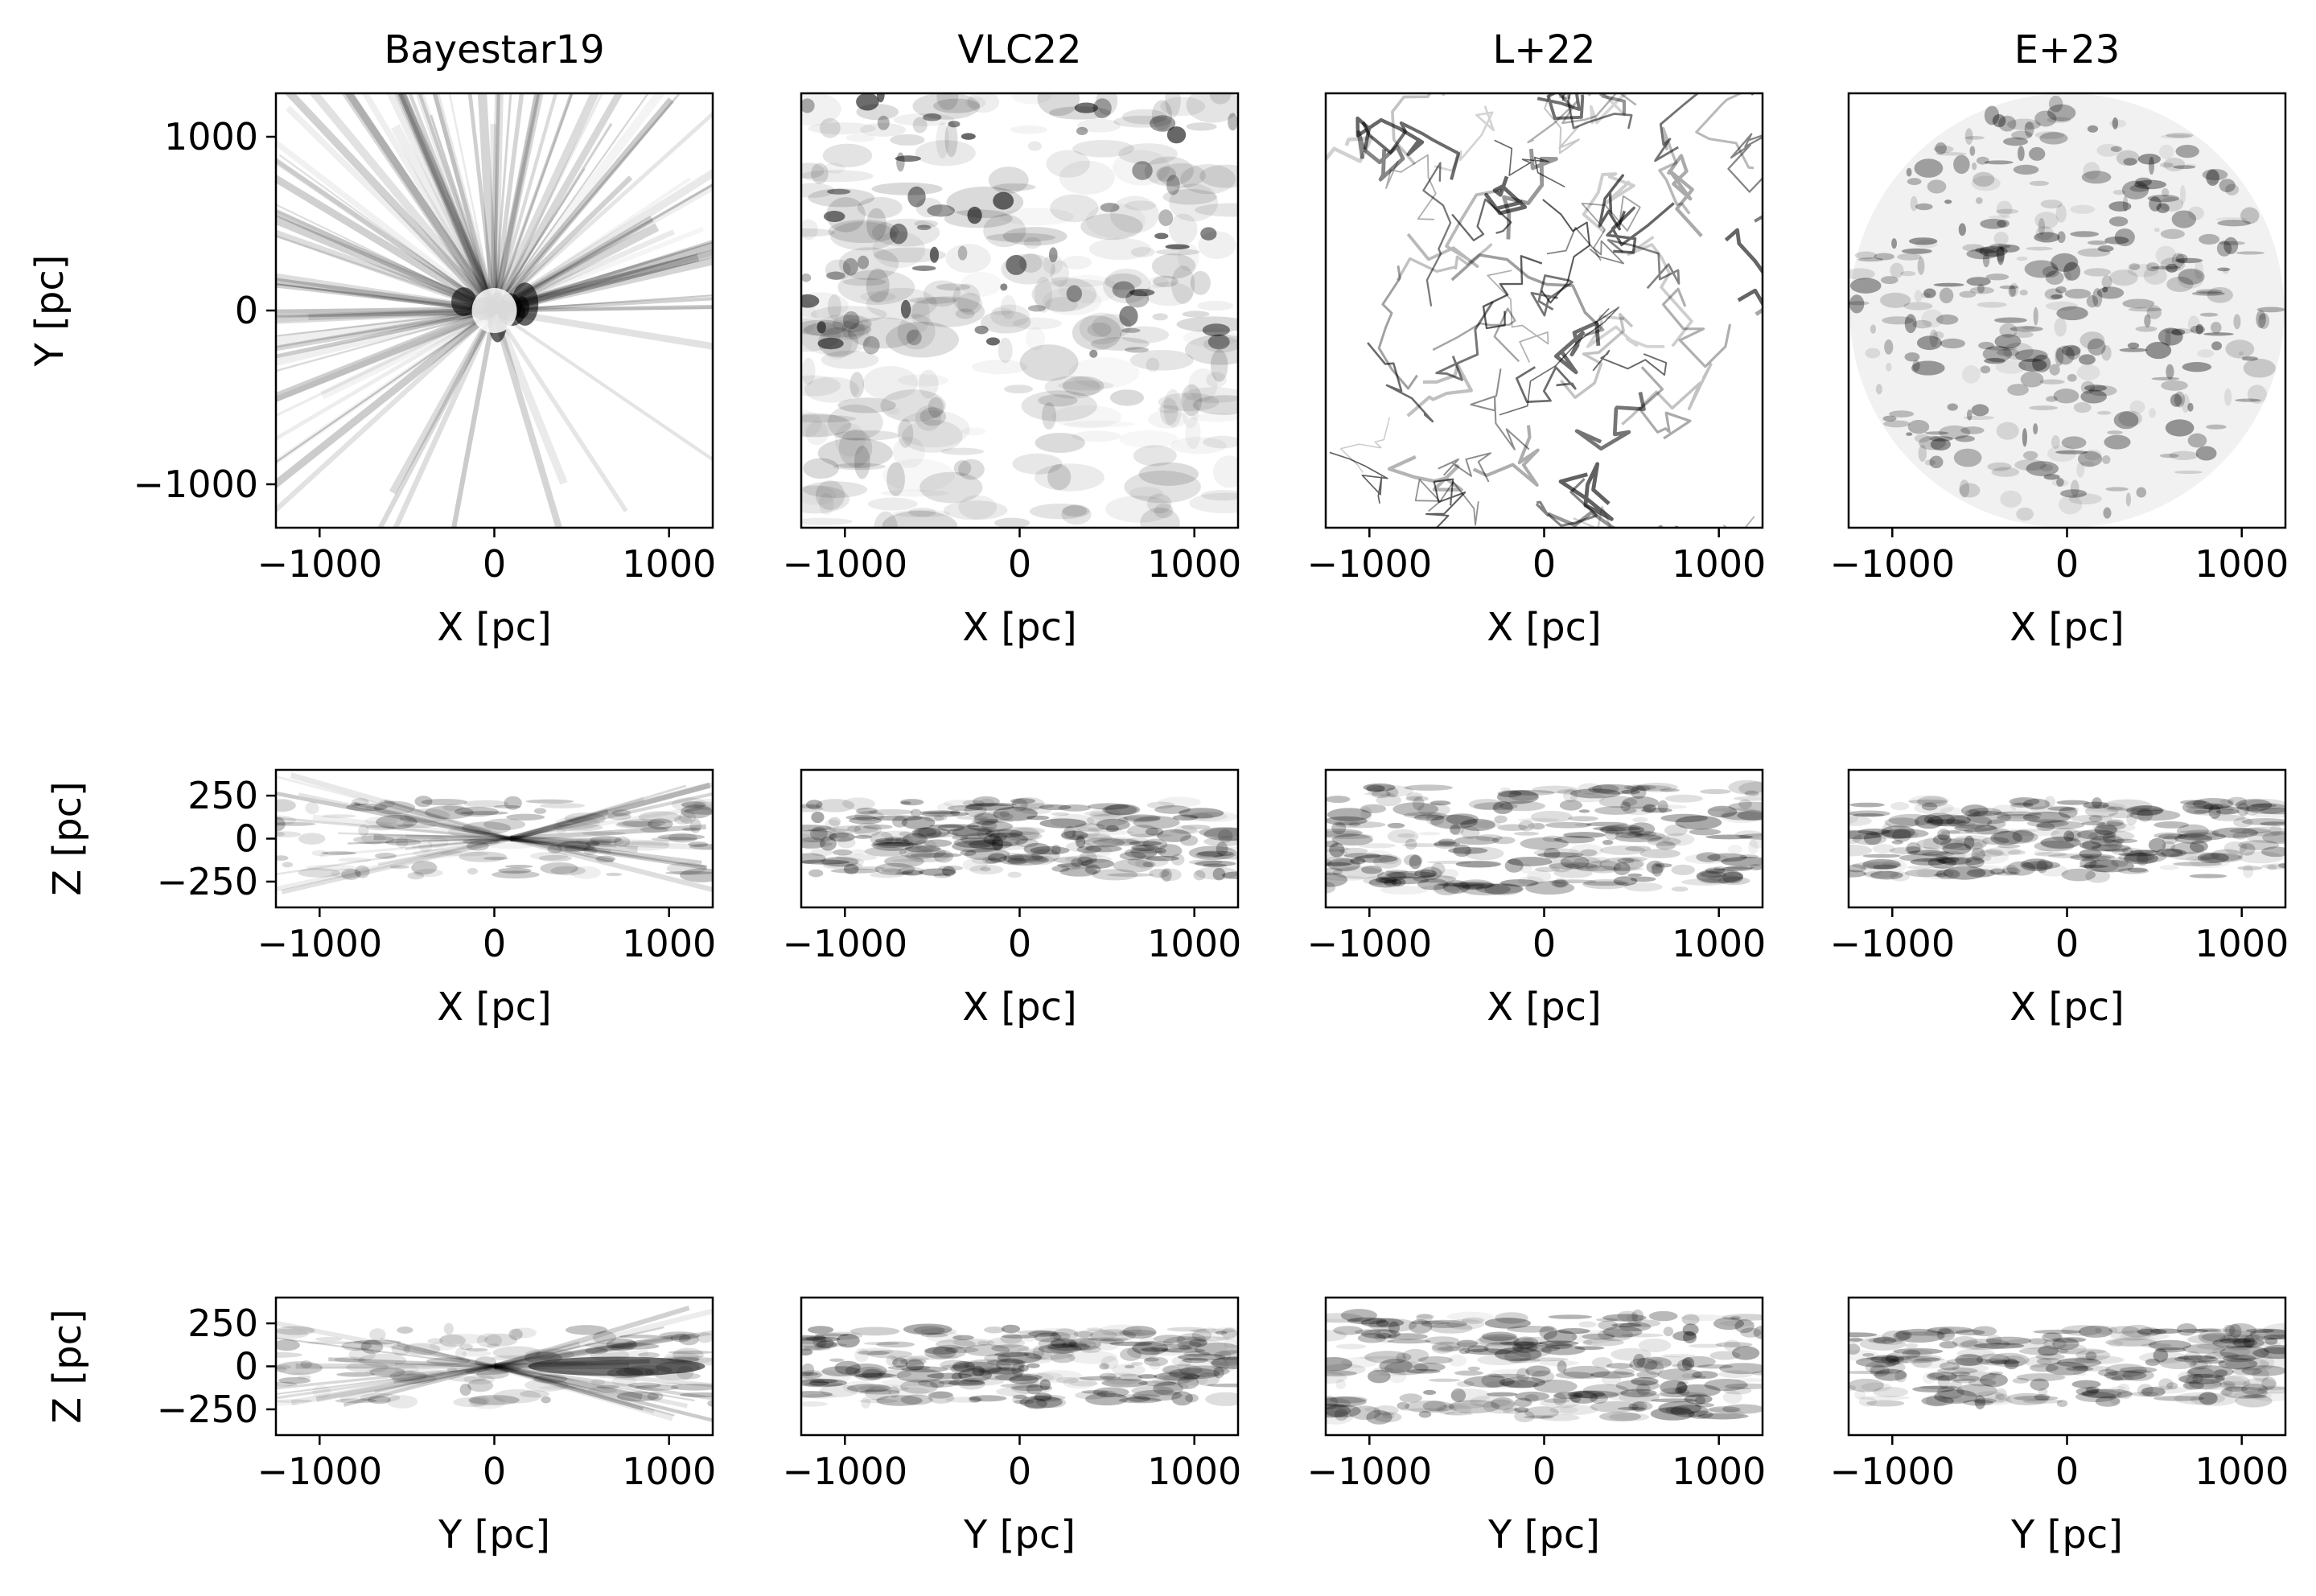  Describe the element at coordinates (494, 49) in the screenshot. I see `panel-title: Bayestar19` at that location.